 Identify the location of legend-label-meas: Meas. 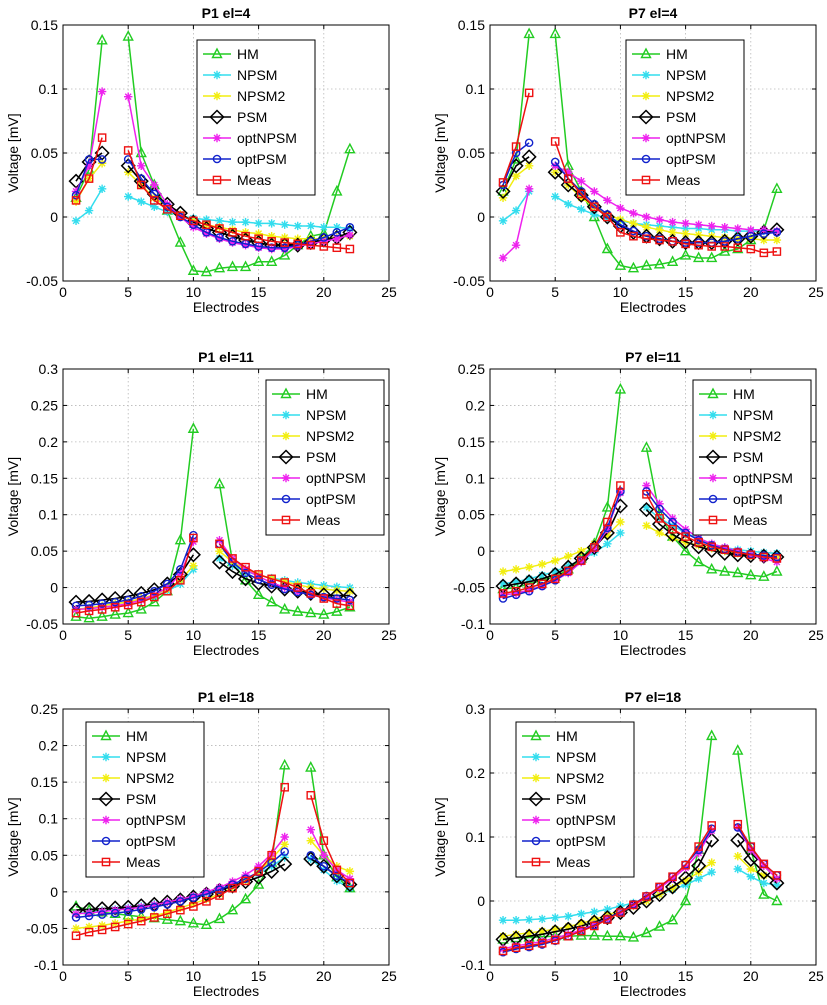
(254, 180).